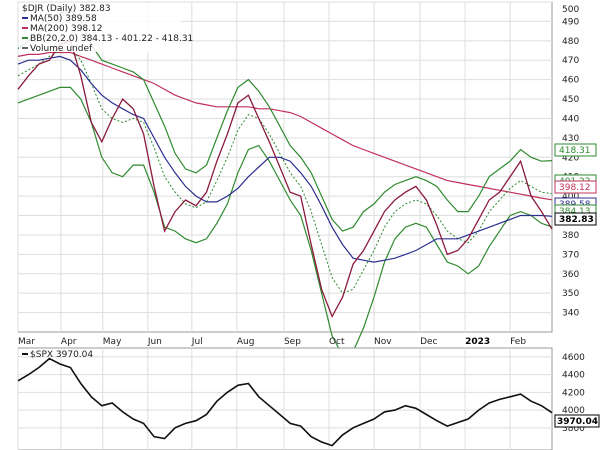 This screenshot has width=600, height=450. Describe the element at coordinates (570, 10) in the screenshot. I see `y-tick-label: 500` at that location.